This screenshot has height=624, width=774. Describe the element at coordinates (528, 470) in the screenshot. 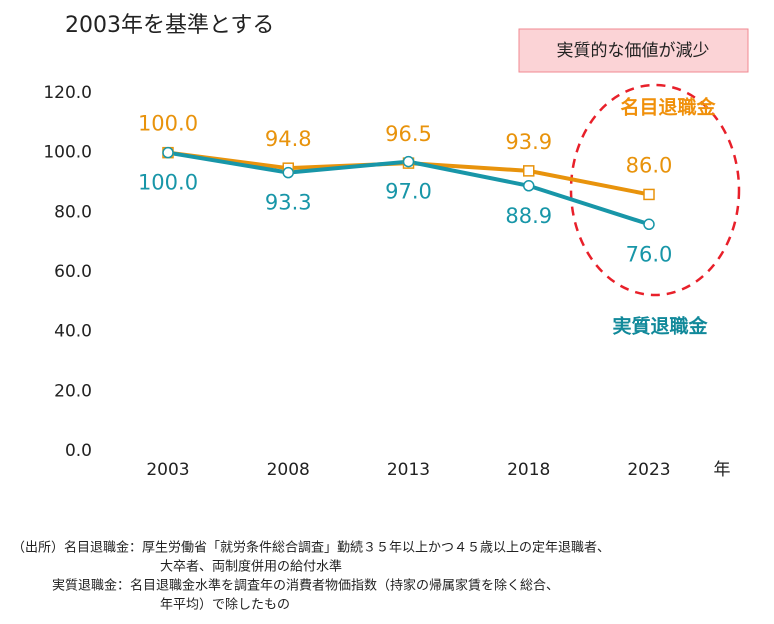

I see `x-tick-label: 2018` at that location.